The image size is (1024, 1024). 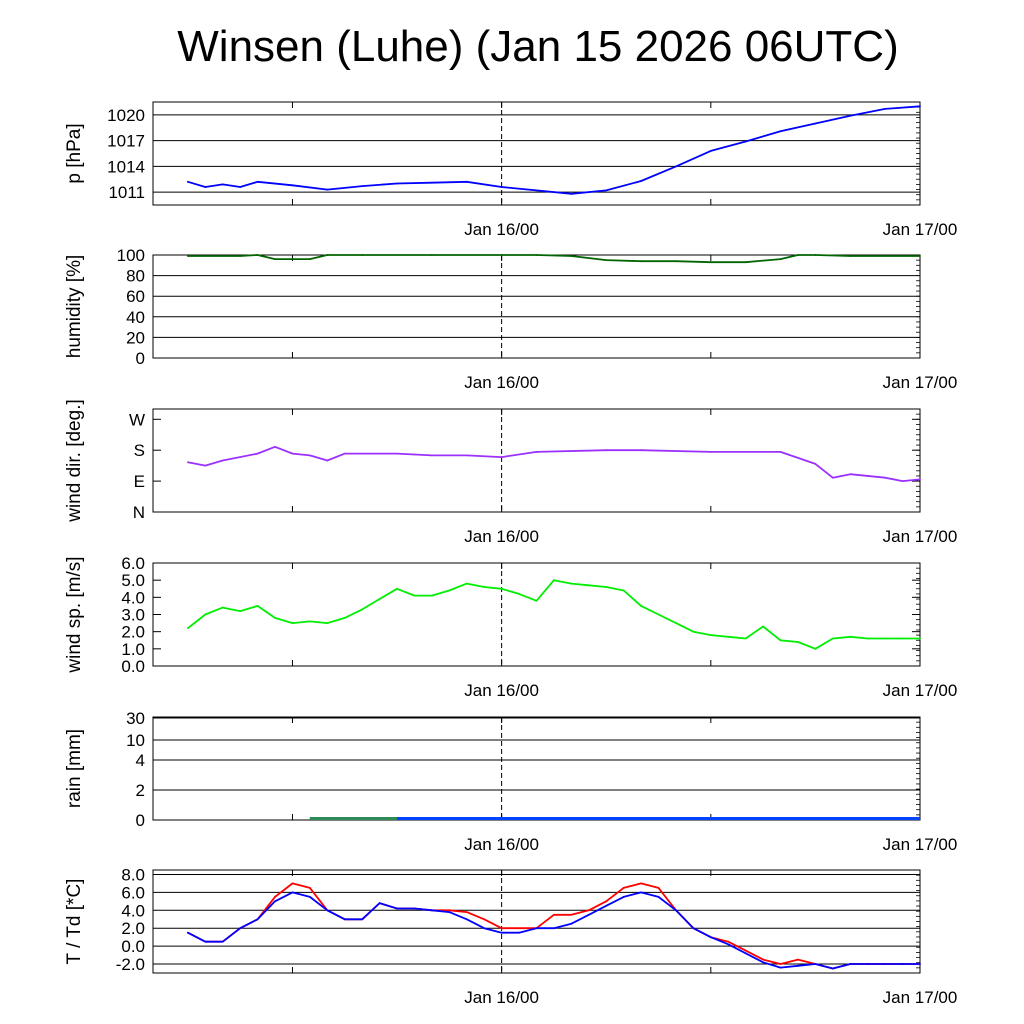 I want to click on y-axis-label: p [hPa], so click(x=74, y=153).